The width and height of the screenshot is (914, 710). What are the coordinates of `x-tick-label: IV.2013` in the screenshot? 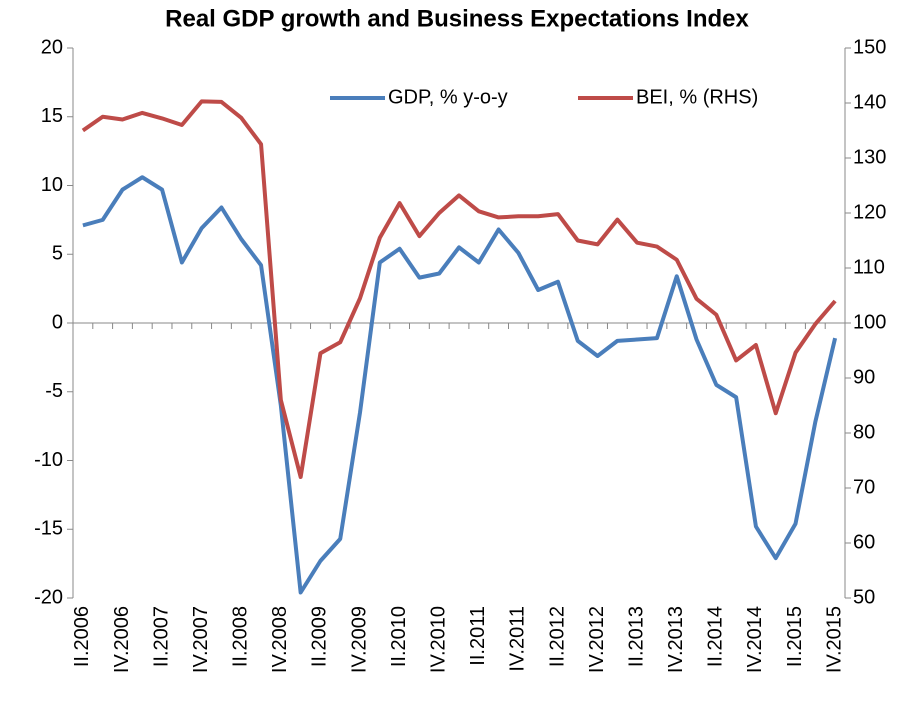 It's located at (676, 639).